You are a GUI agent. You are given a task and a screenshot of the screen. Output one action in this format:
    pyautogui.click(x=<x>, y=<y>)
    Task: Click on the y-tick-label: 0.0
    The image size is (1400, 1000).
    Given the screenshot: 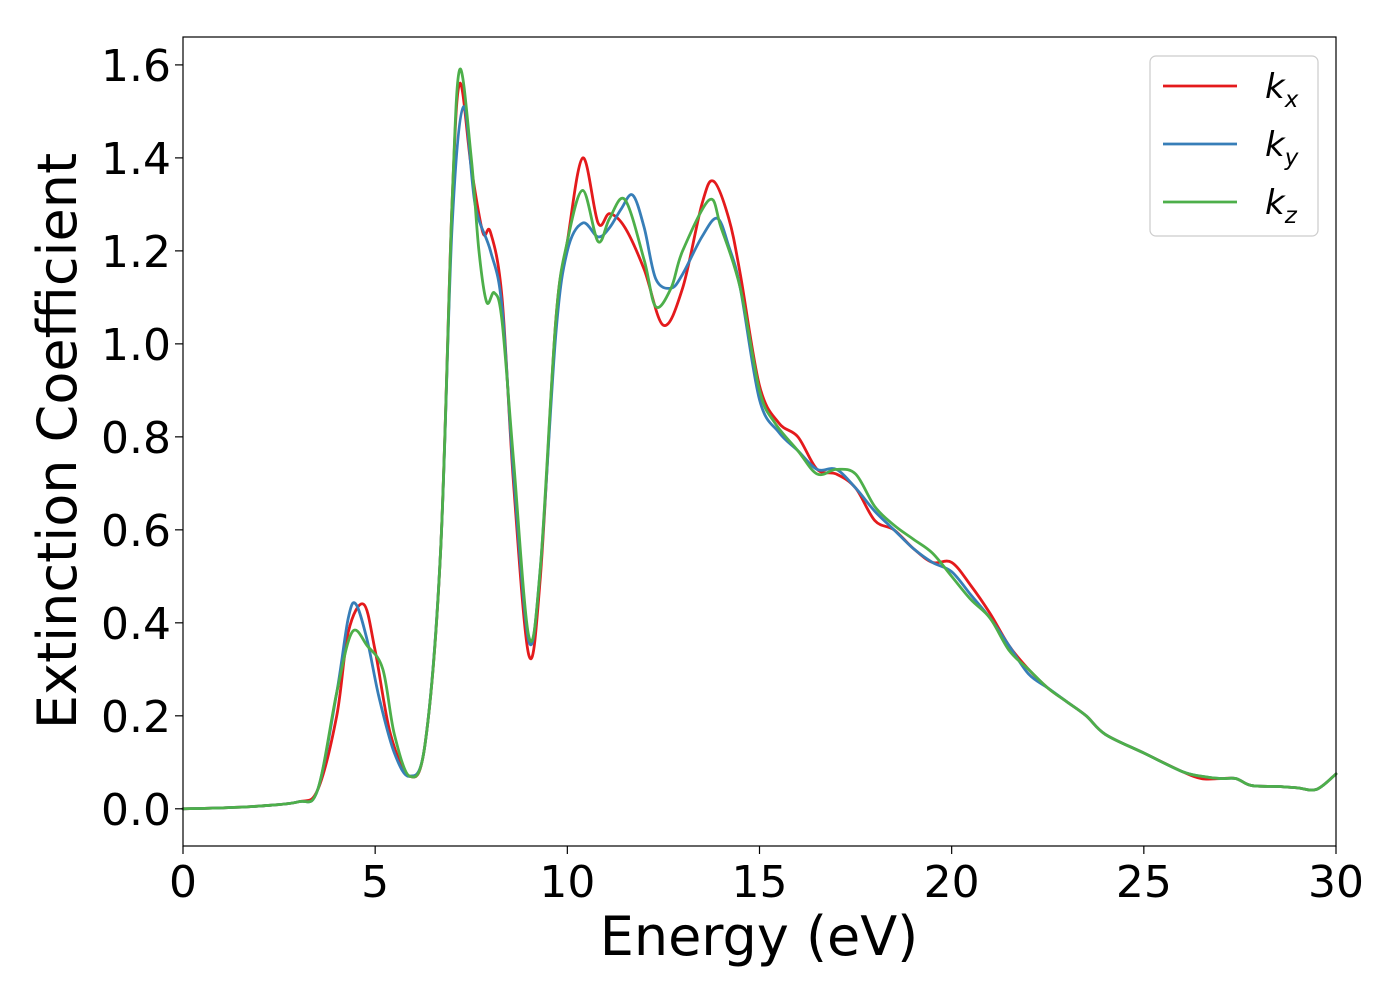 What is the action you would take?
    pyautogui.click(x=136, y=810)
    